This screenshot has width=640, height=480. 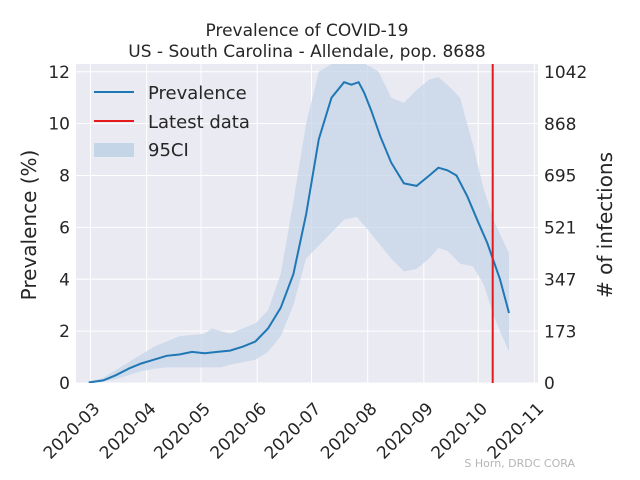 I want to click on y-tick-label: 8, so click(x=64, y=177).